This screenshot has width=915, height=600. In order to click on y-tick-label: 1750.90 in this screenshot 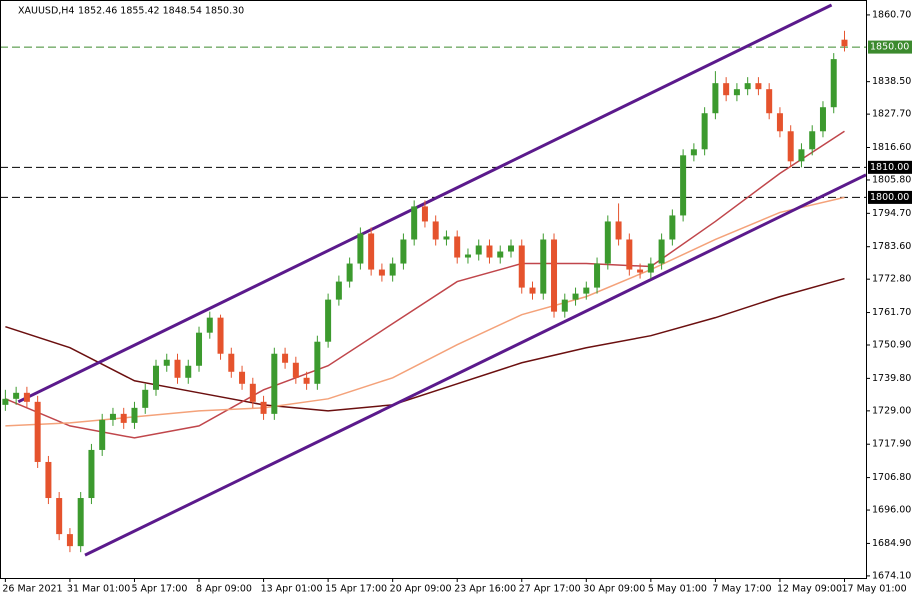, I will do `click(891, 345)`.